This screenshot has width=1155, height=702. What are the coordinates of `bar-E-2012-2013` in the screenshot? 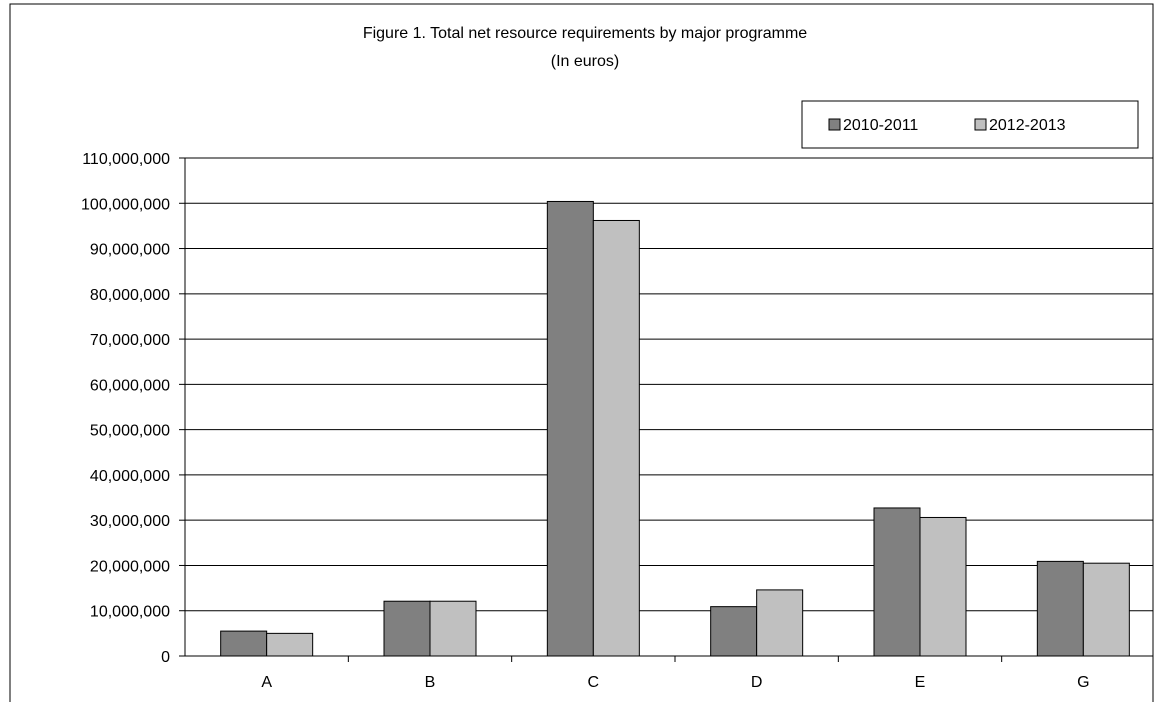 It's located at (943, 586).